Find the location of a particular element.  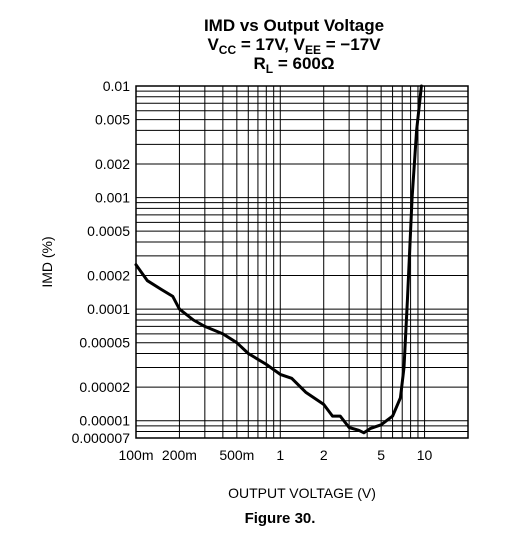

y-tick-label: 0.0005 is located at coordinates (108, 231).